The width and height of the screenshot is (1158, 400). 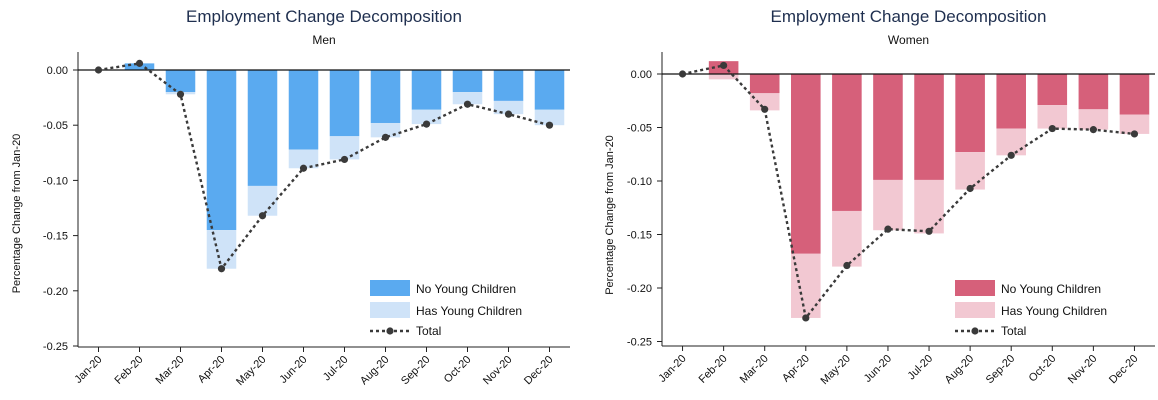 What do you see at coordinates (1043, 369) in the screenshot?
I see `x-tick-label: Oct-20` at bounding box center [1043, 369].